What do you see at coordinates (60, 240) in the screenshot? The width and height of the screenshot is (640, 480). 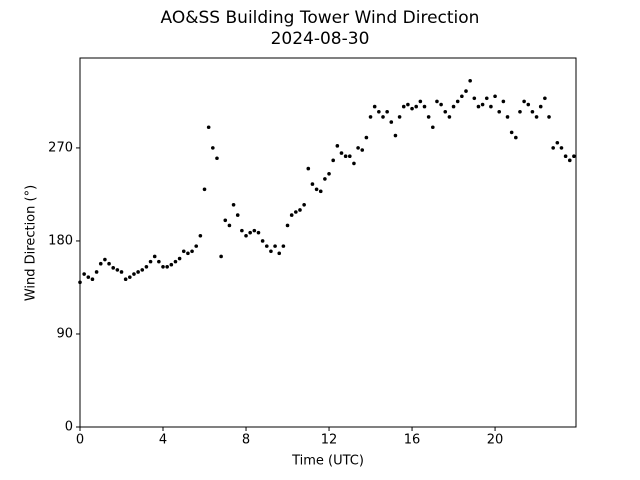 I see `y-tick-label: 180` at bounding box center [60, 240].